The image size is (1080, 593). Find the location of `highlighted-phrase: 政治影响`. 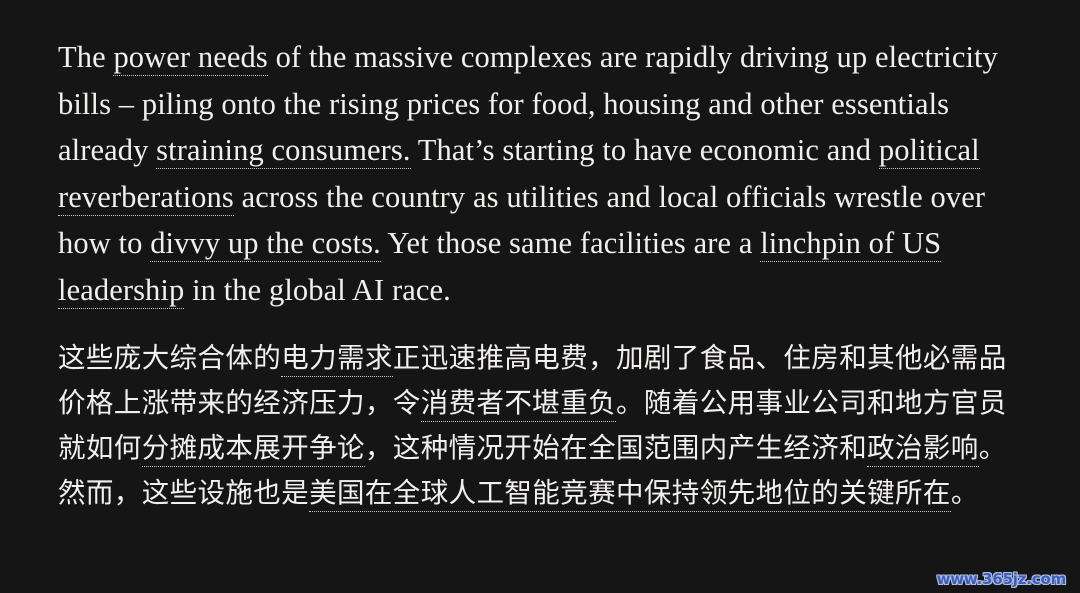

highlighted-phrase: 政治影响 is located at coordinates (923, 449).